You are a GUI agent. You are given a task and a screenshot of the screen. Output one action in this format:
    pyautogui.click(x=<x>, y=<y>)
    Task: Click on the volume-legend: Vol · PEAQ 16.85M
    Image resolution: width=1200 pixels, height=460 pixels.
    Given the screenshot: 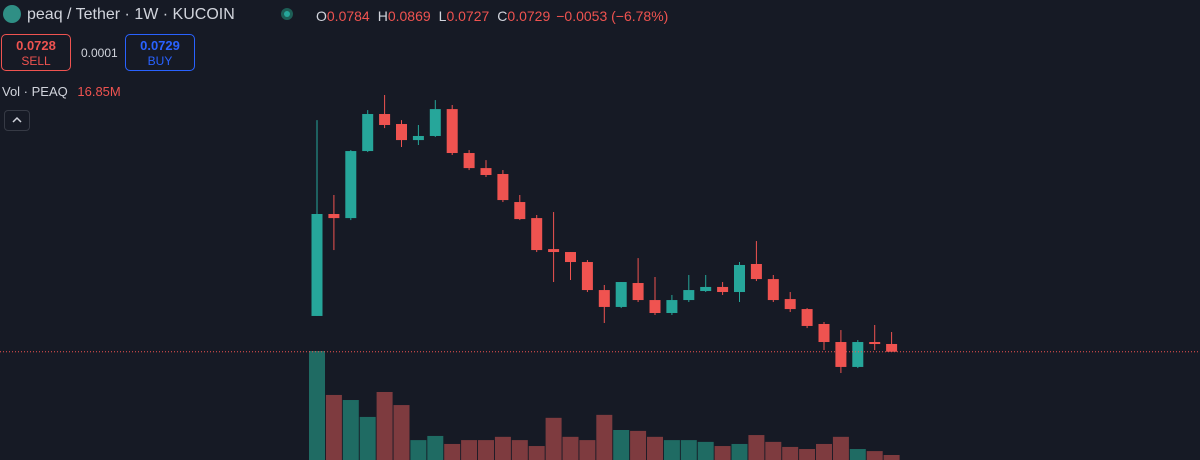 What is the action you would take?
    pyautogui.click(x=61, y=91)
    